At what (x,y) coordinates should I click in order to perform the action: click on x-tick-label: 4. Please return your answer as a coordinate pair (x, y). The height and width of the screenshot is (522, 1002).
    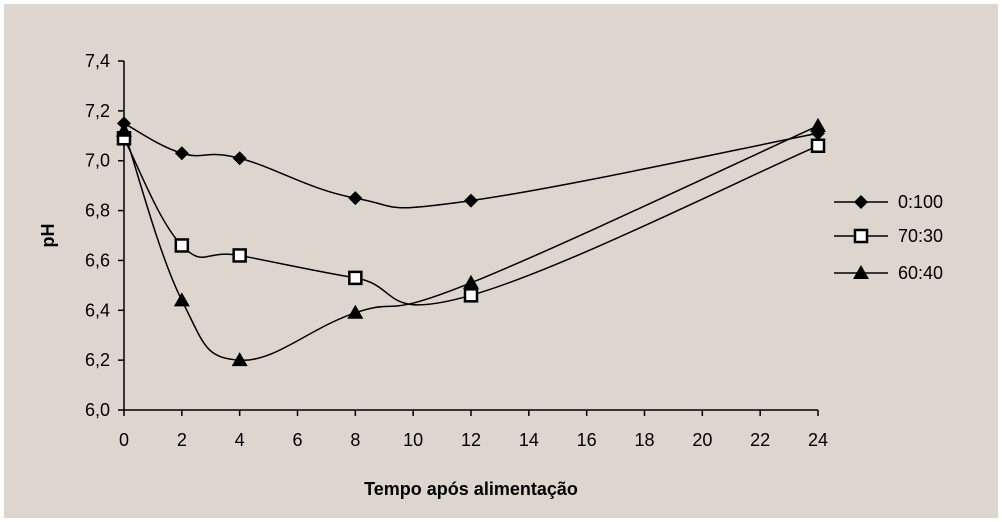
    Looking at the image, I should click on (240, 440).